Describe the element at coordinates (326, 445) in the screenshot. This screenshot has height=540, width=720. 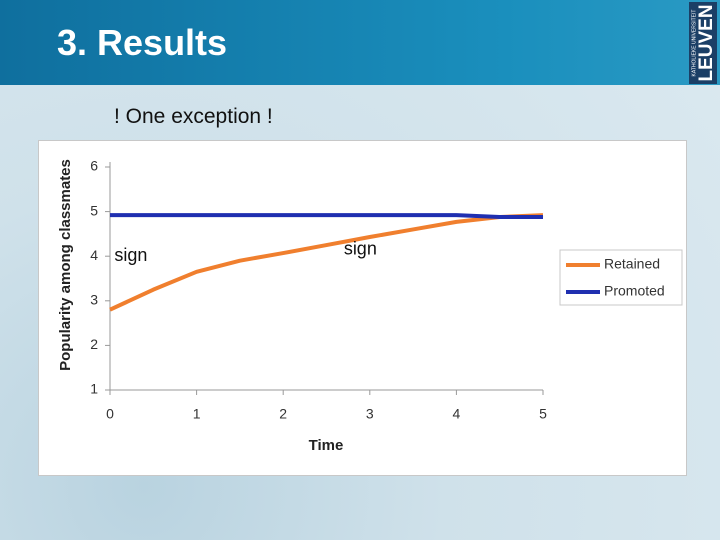
I see `x-axis-label: Time` at that location.